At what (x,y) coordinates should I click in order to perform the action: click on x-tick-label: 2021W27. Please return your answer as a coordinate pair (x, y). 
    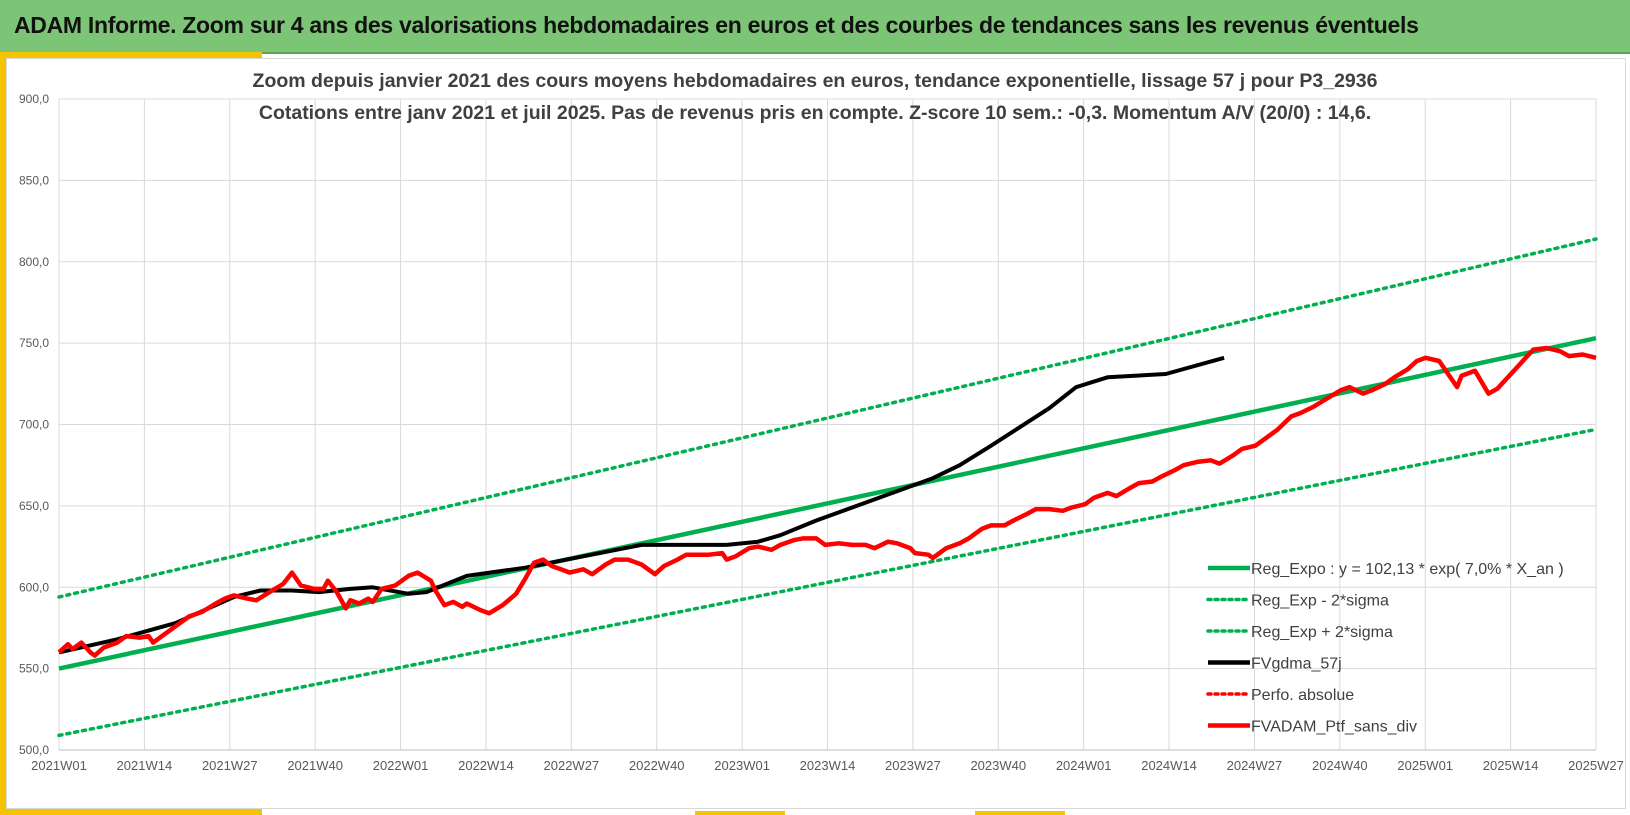
    Looking at the image, I should click on (230, 765).